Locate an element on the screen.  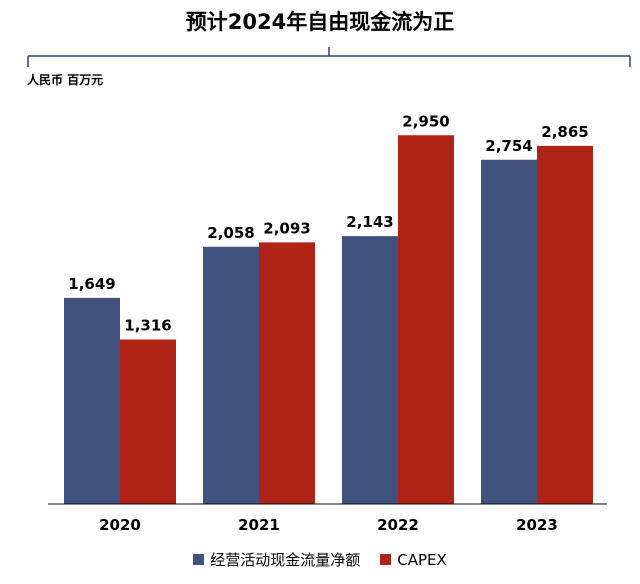
bar-cashflow-2022 is located at coordinates (370, 370).